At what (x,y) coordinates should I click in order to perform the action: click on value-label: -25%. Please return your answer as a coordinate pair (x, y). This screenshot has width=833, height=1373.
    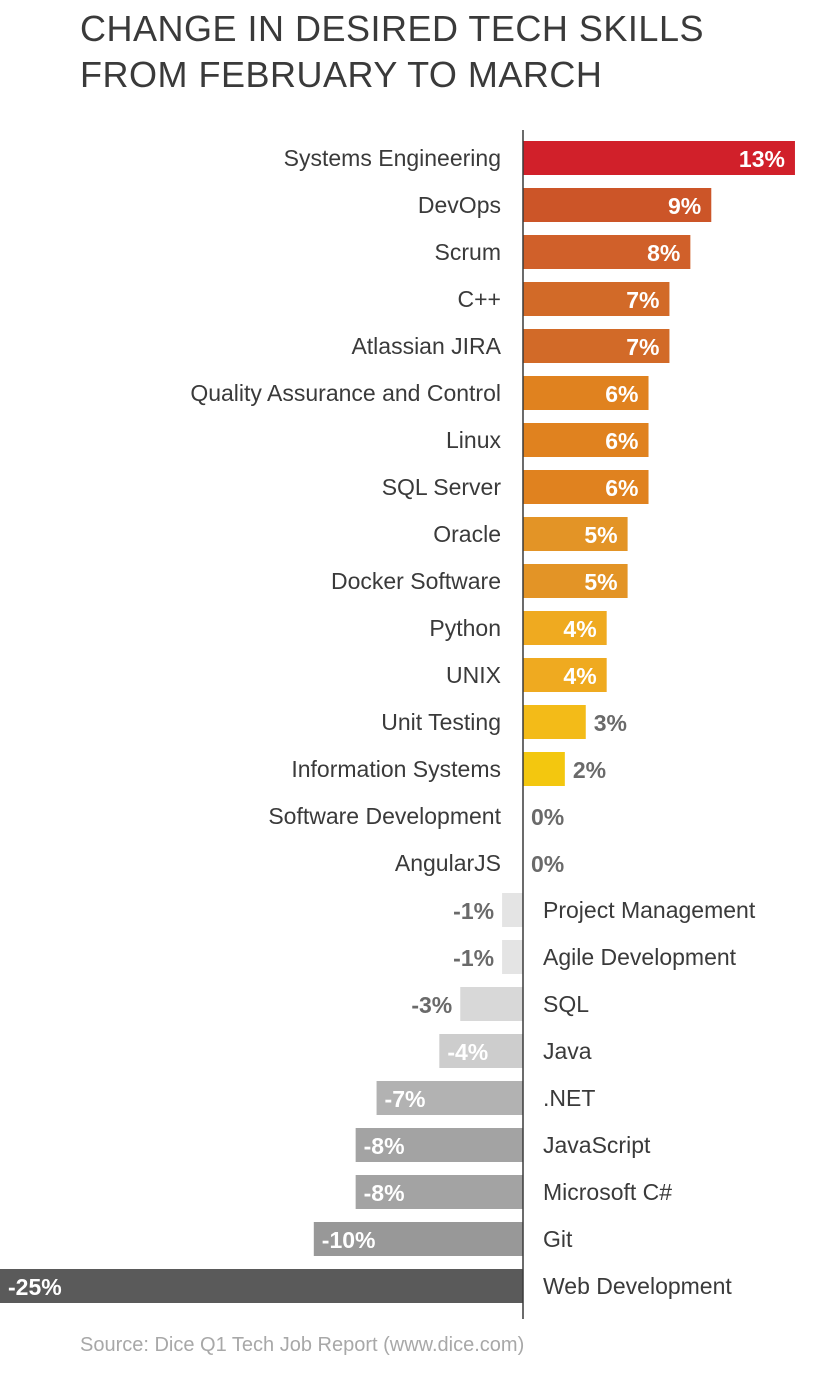
    Looking at the image, I should click on (35, 1287).